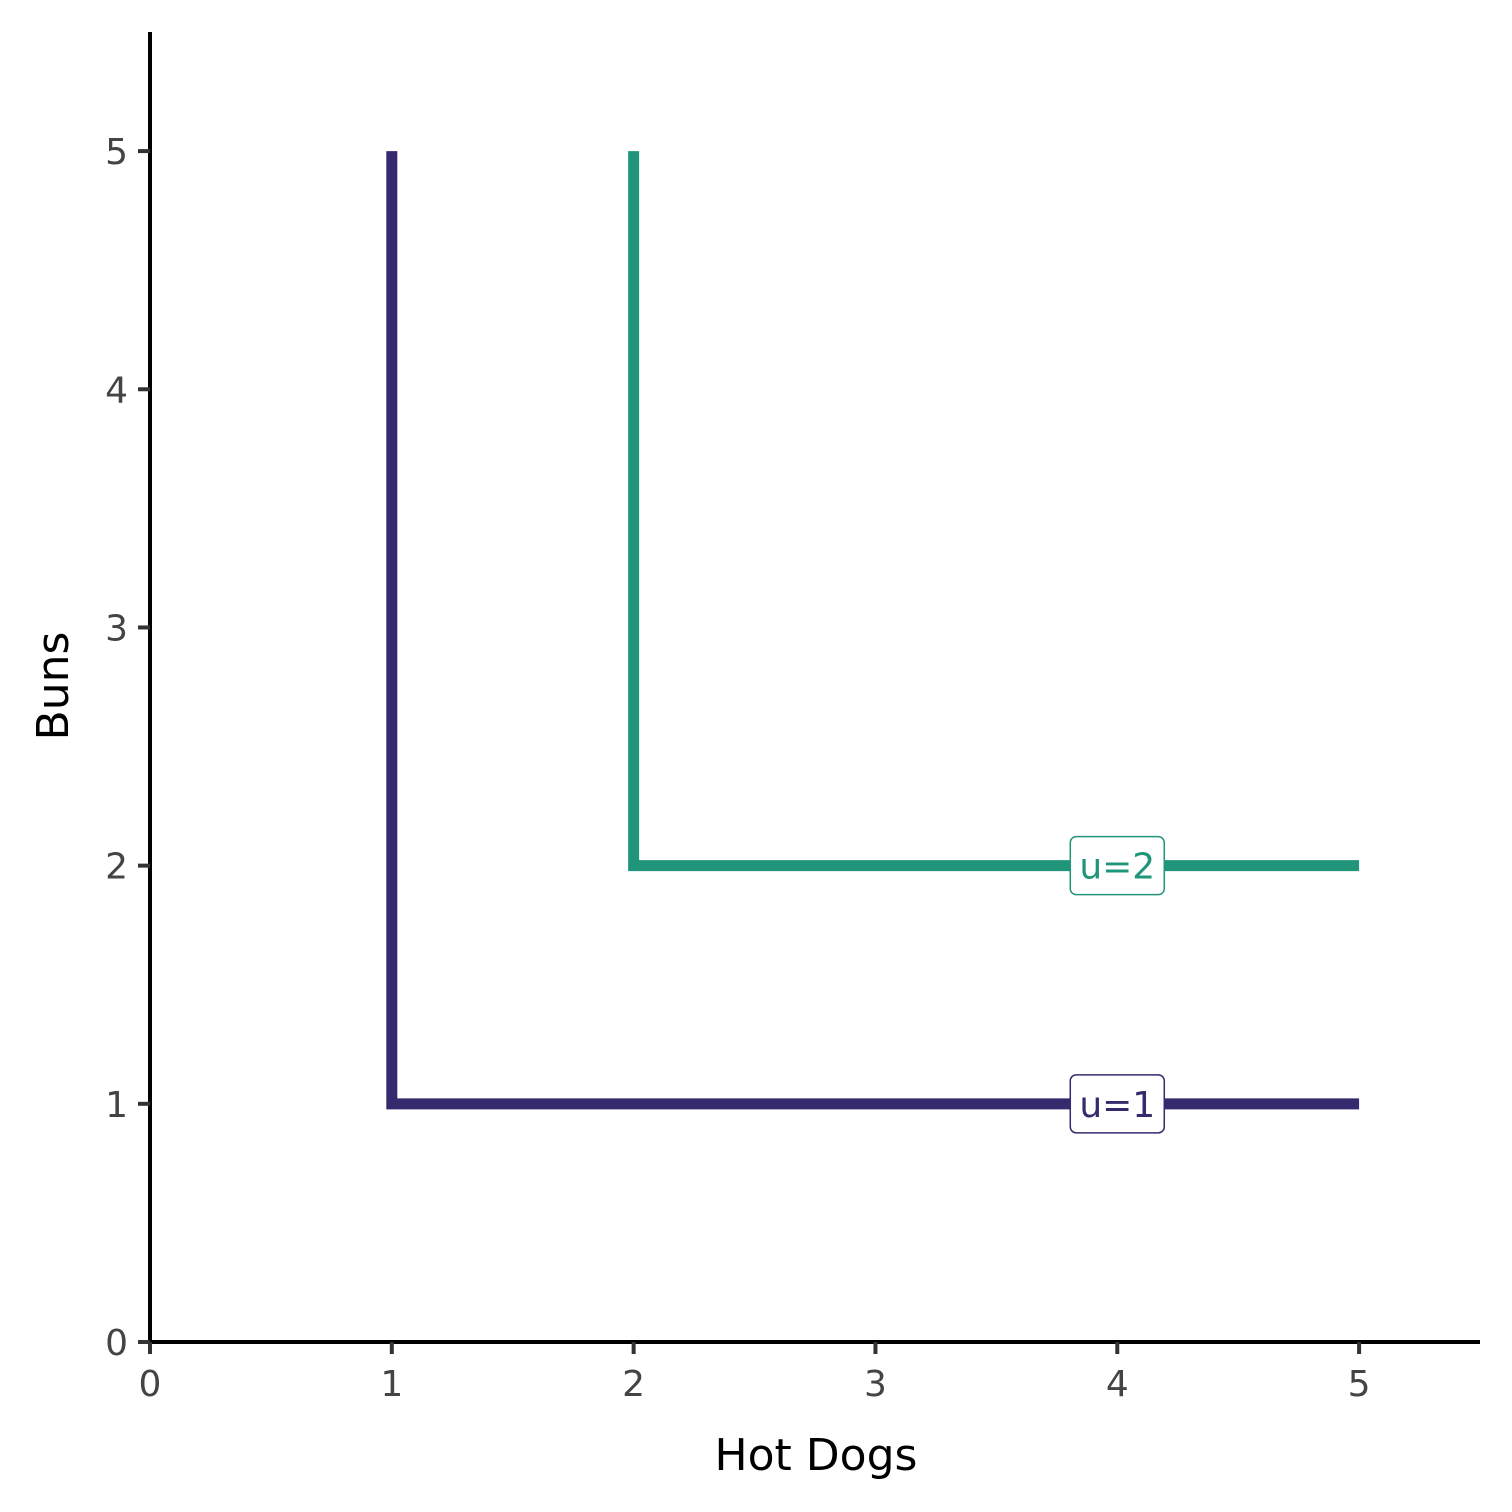 The width and height of the screenshot is (1512, 1512). What do you see at coordinates (150, 1384) in the screenshot?
I see `x-tick-label: 0` at bounding box center [150, 1384].